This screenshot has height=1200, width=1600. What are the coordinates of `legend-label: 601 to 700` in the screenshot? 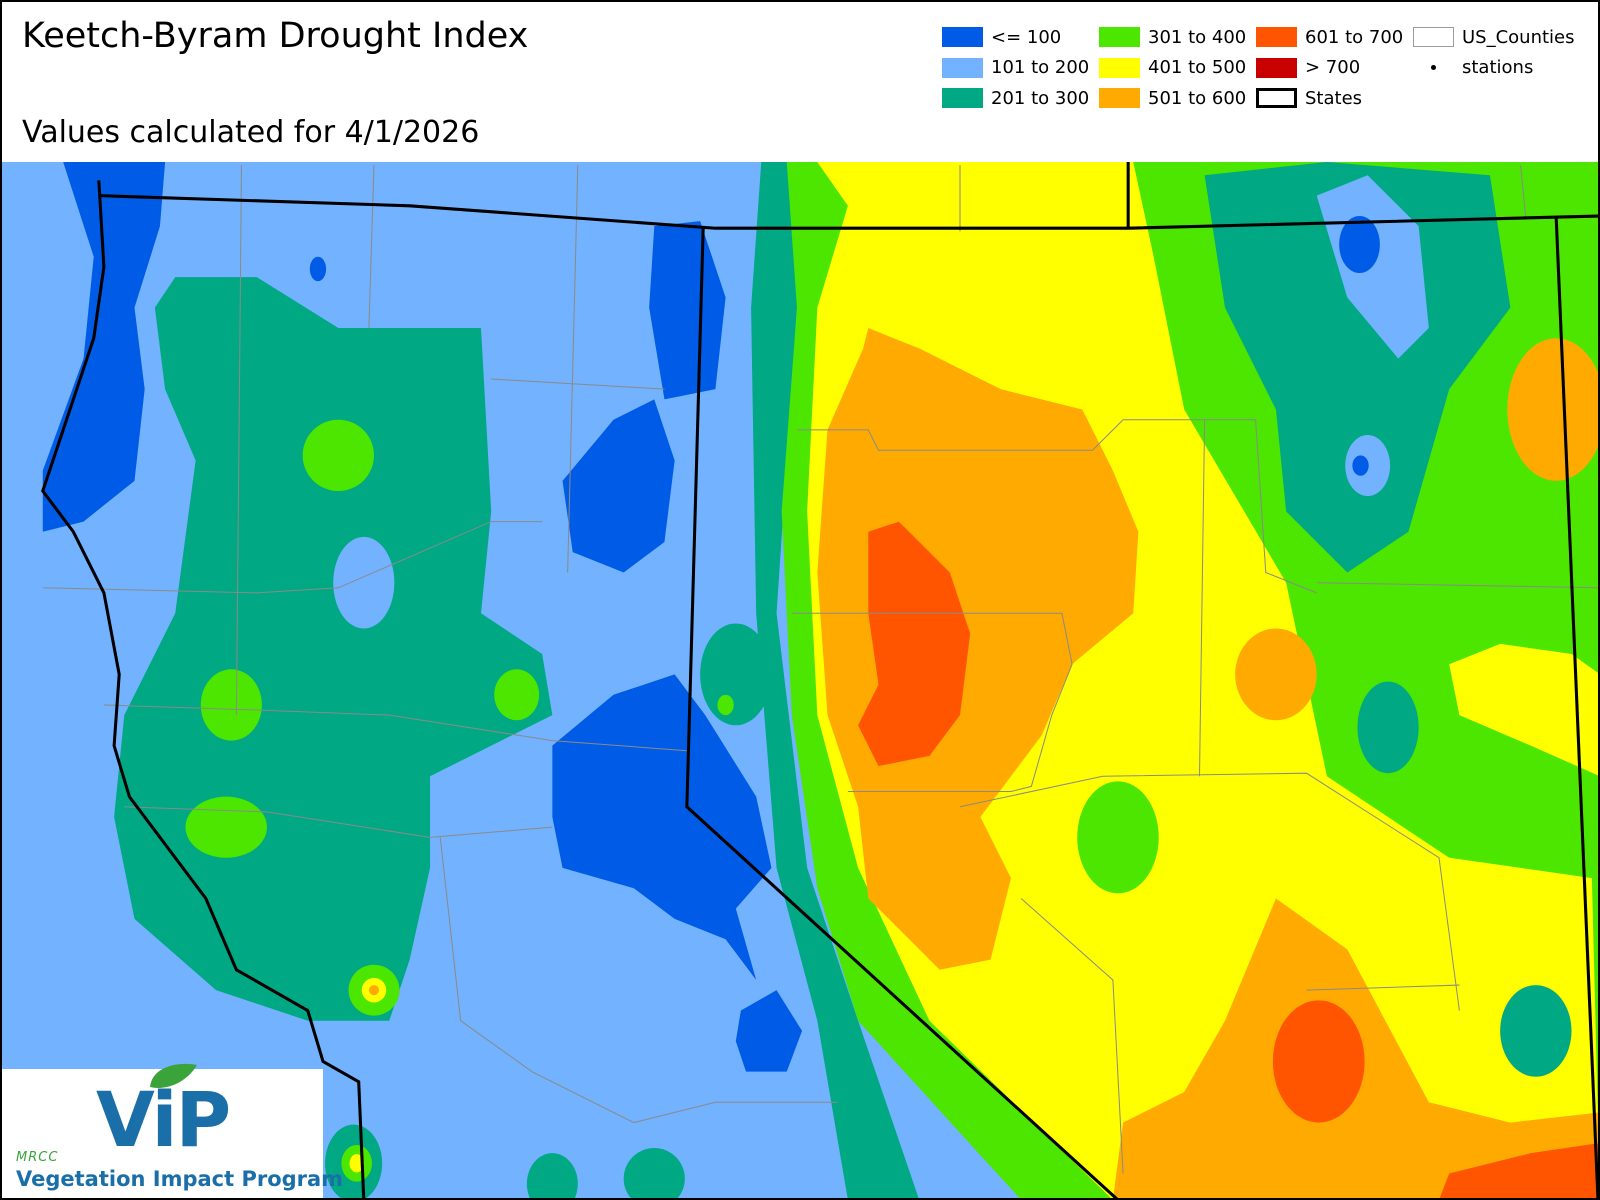 It's located at (1354, 37).